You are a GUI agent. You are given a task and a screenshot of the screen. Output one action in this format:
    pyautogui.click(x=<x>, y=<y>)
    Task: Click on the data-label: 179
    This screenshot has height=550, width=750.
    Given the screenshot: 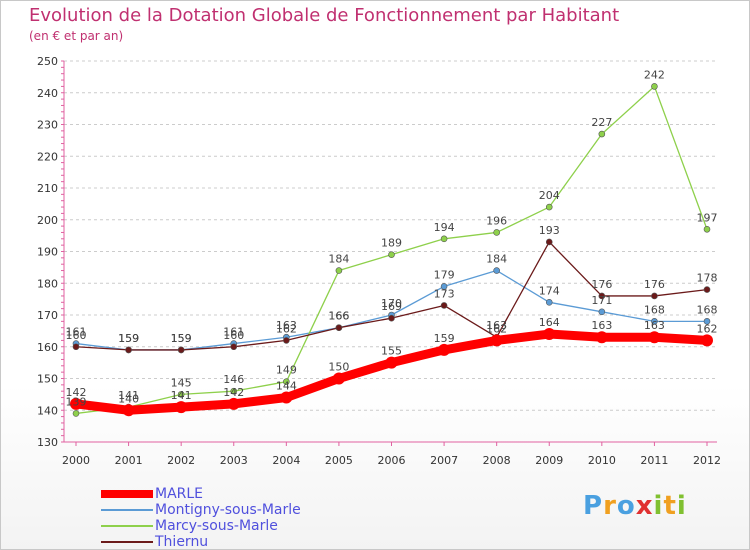 What is the action you would take?
    pyautogui.click(x=444, y=274)
    